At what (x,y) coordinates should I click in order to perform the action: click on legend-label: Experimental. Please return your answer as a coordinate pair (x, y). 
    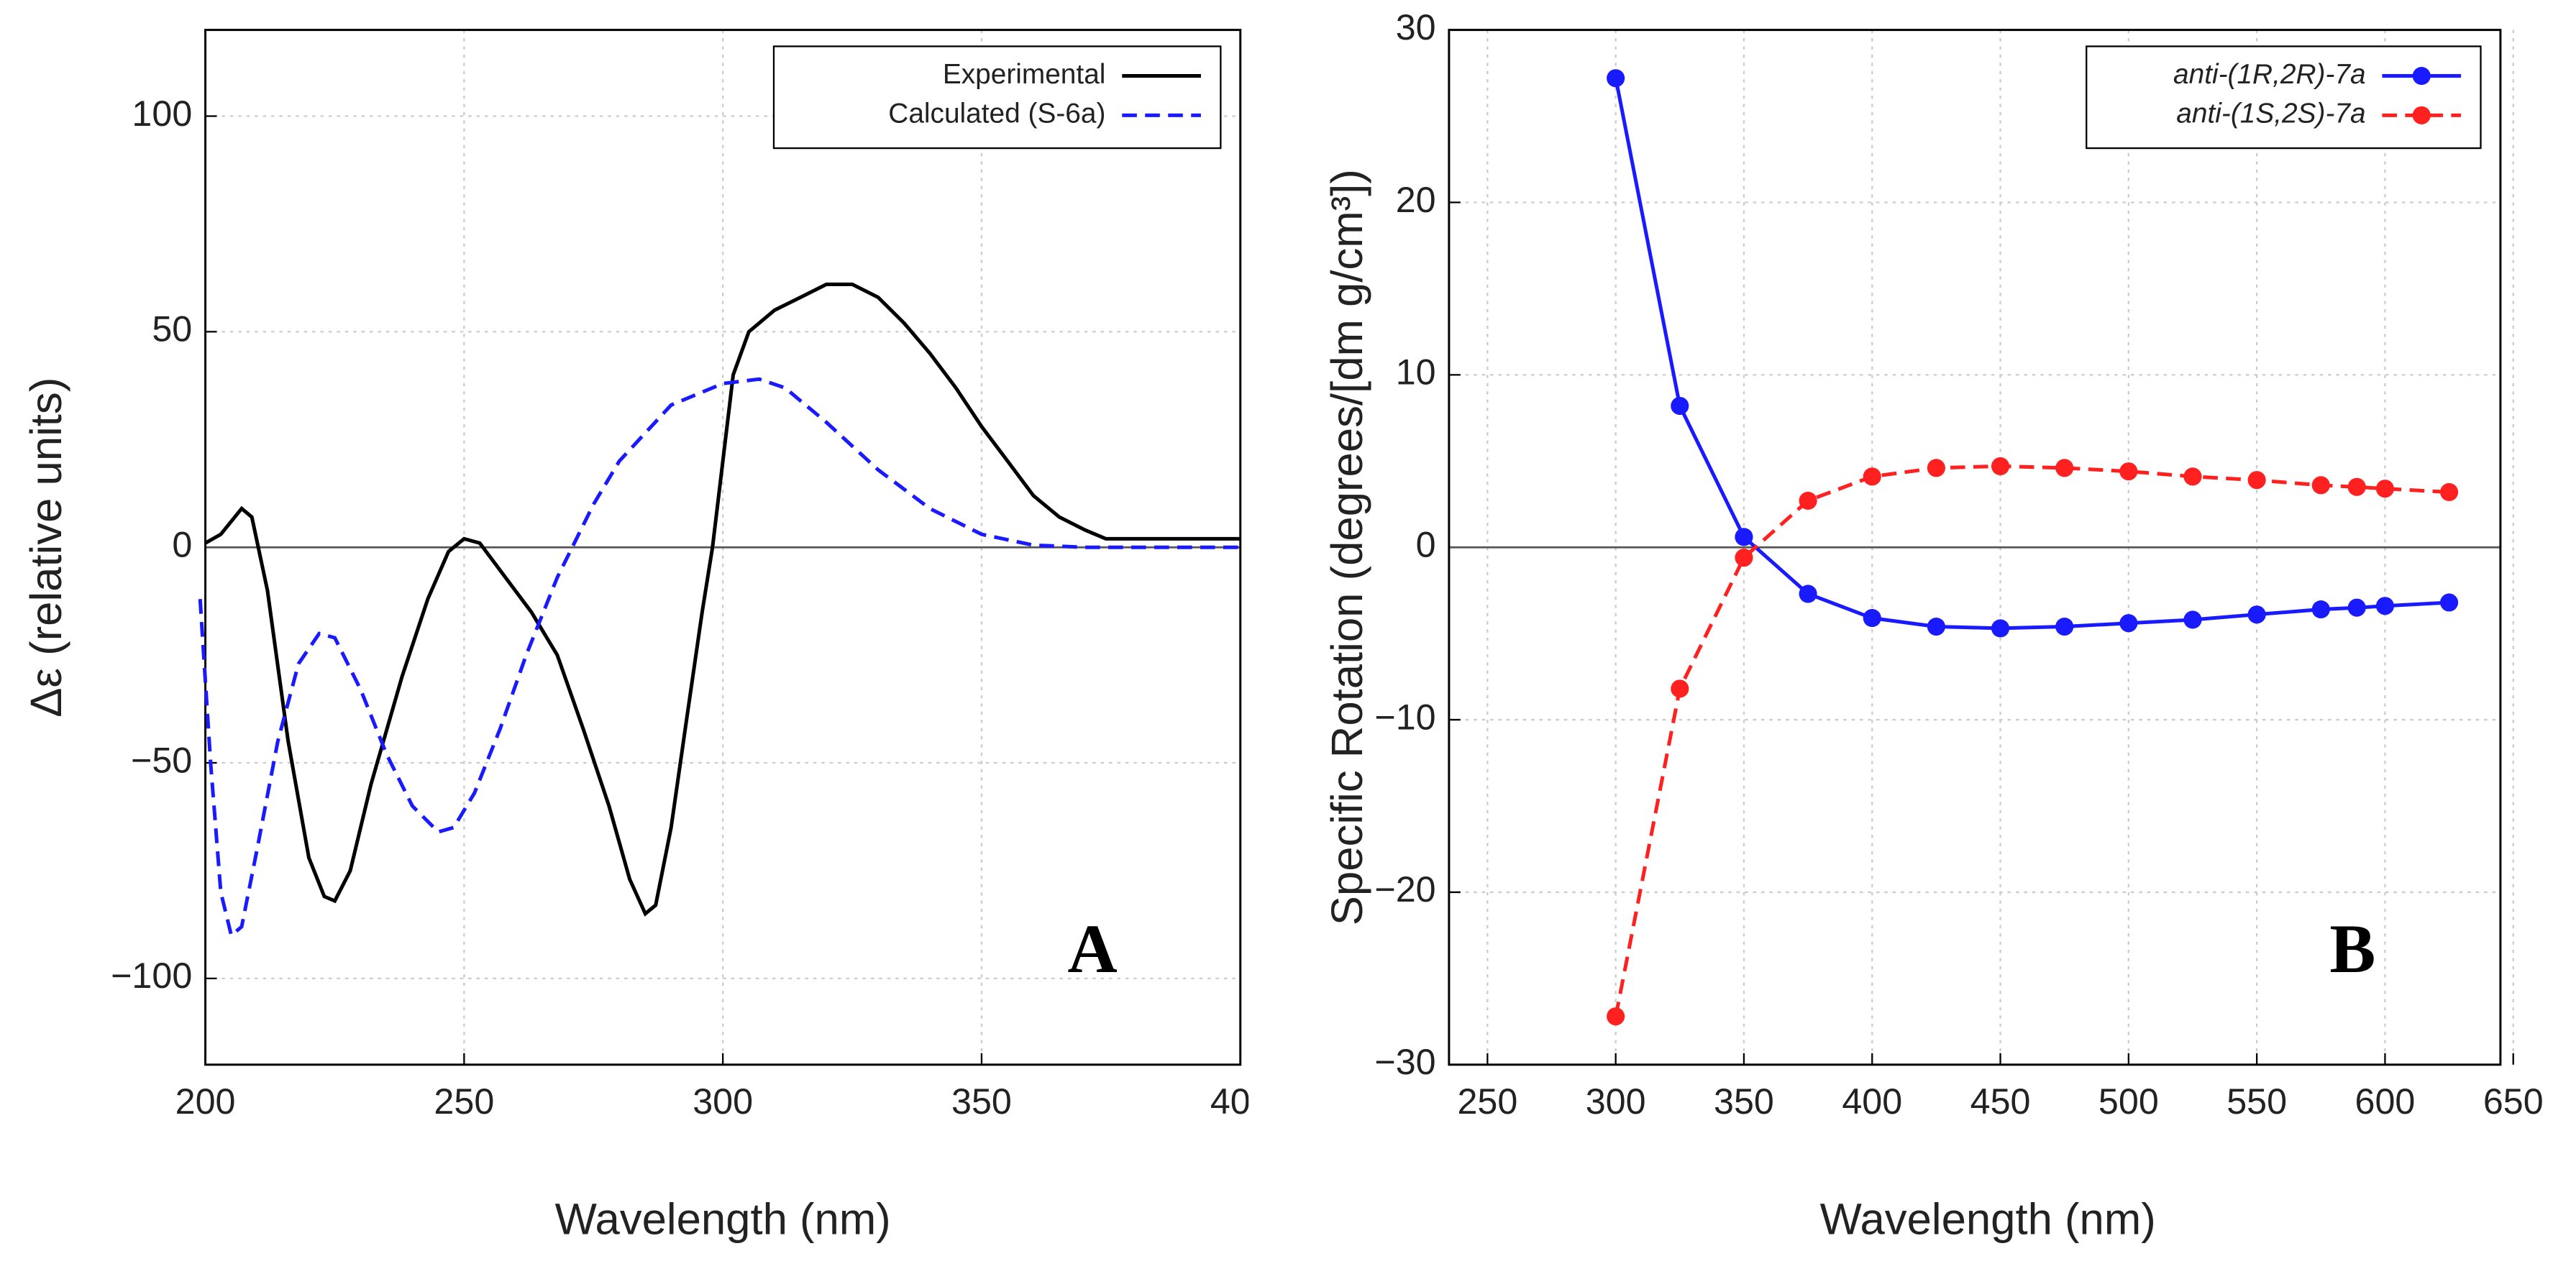
    Looking at the image, I should click on (1024, 74).